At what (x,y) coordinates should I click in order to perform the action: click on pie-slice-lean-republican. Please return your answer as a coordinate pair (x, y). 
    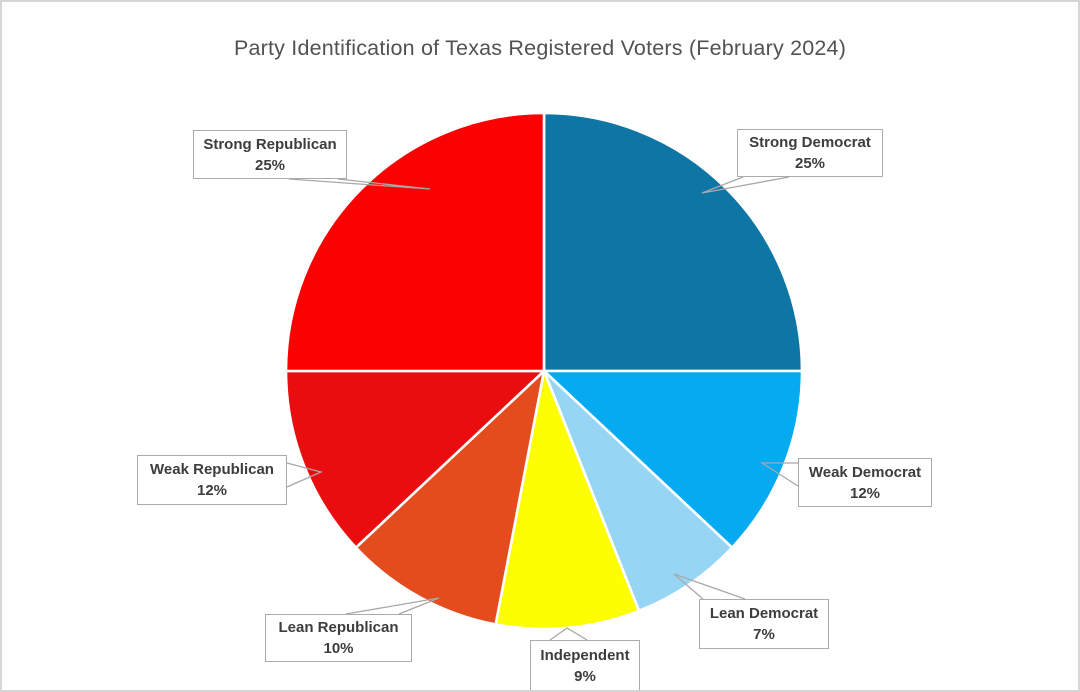
    Looking at the image, I should click on (450, 497).